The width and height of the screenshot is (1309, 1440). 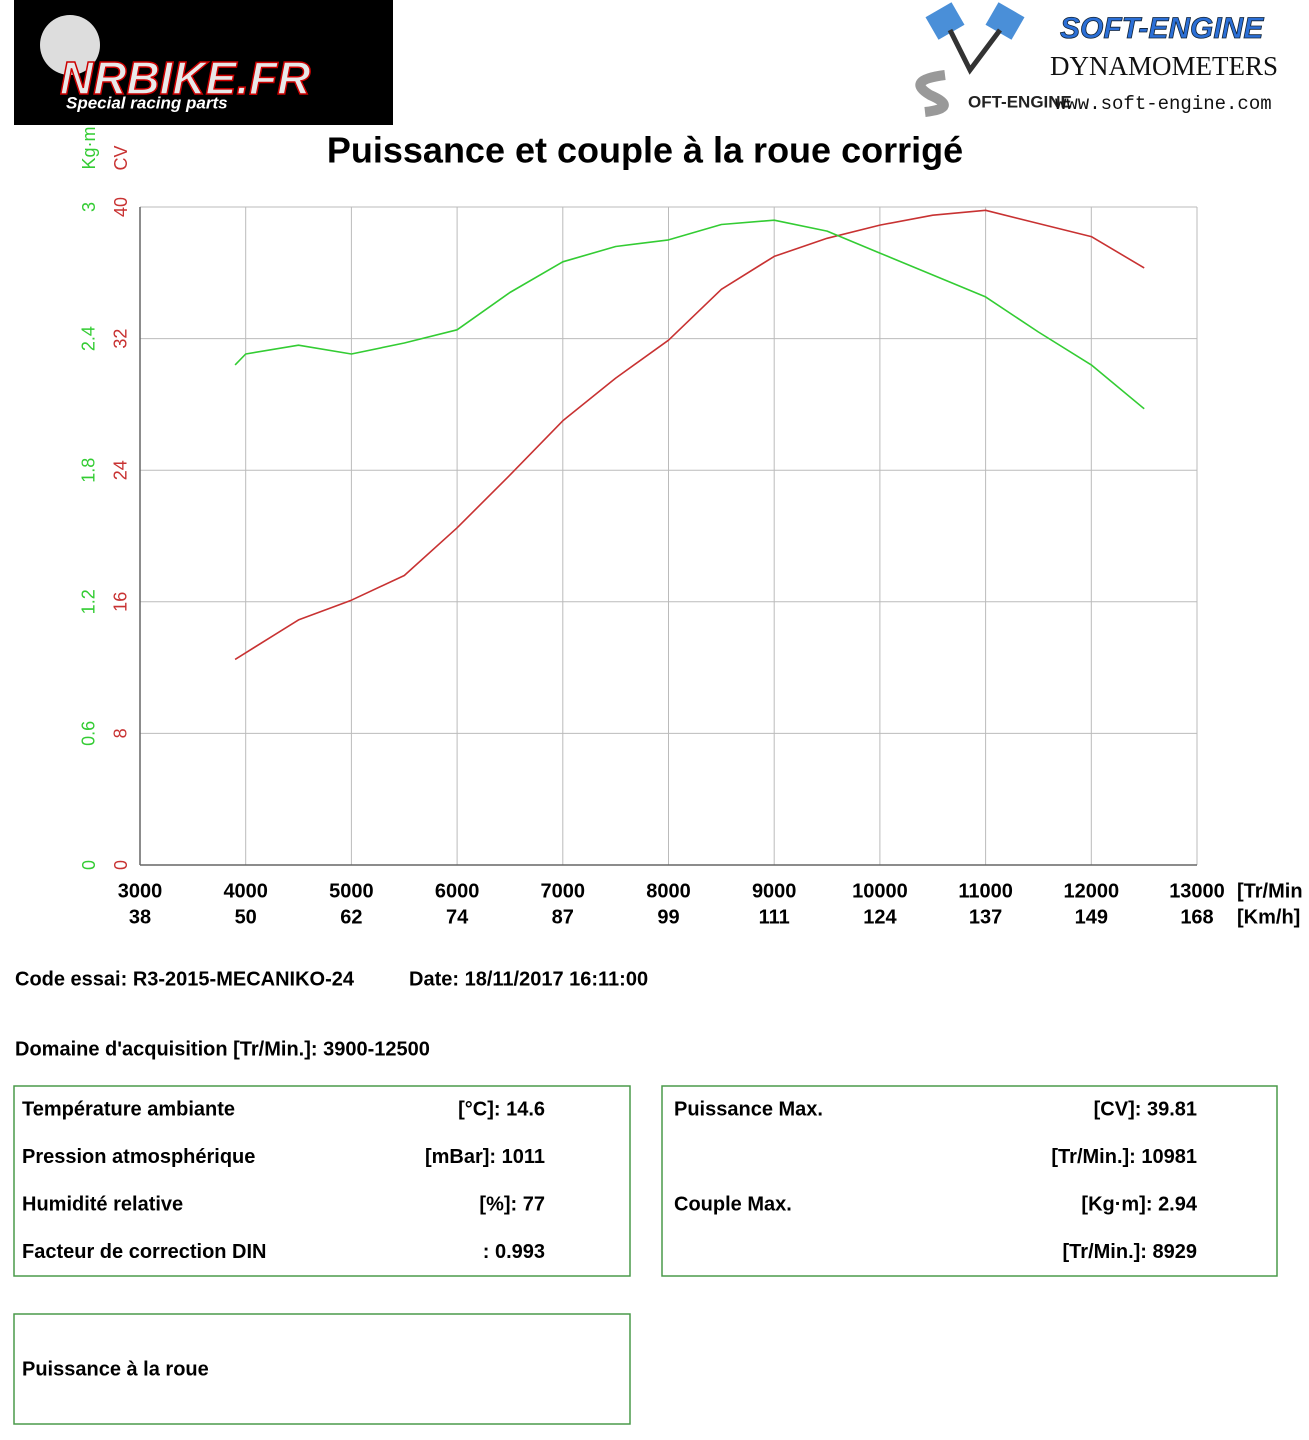 I want to click on x-tick-label: 13000, so click(x=1197, y=891).